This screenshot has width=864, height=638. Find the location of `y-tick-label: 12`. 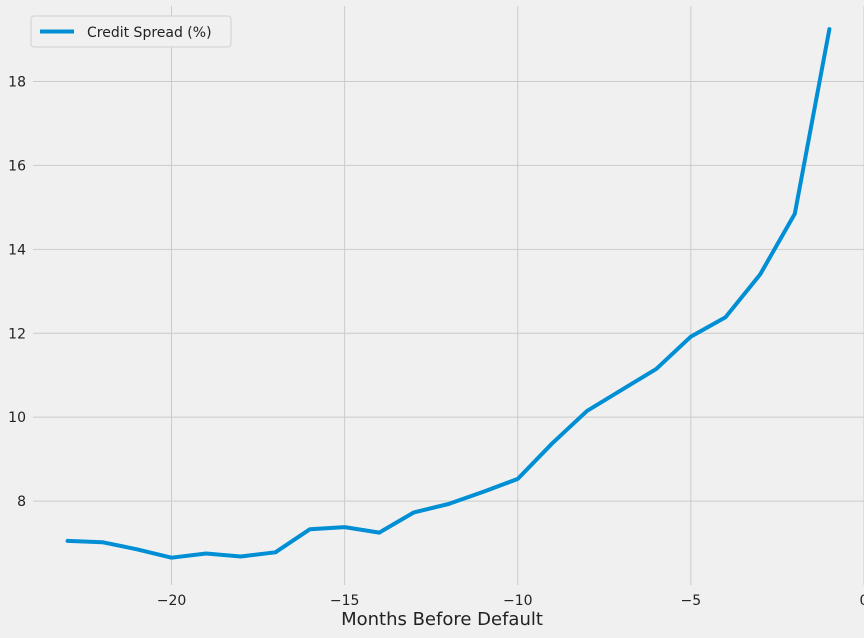

y-tick-label: 12 is located at coordinates (17, 334).